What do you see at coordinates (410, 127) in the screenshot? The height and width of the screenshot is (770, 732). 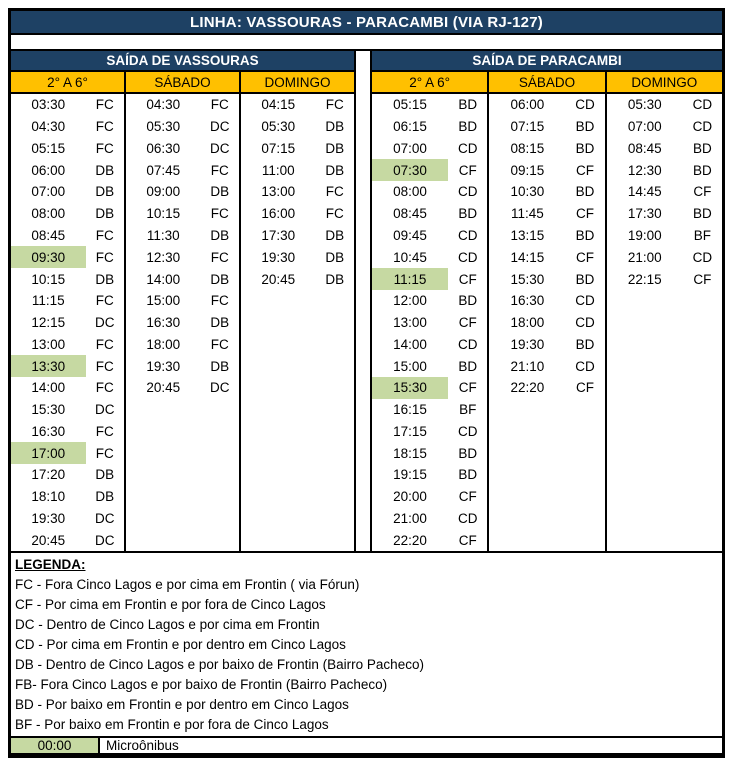 I see `departure-time: 06:15` at bounding box center [410, 127].